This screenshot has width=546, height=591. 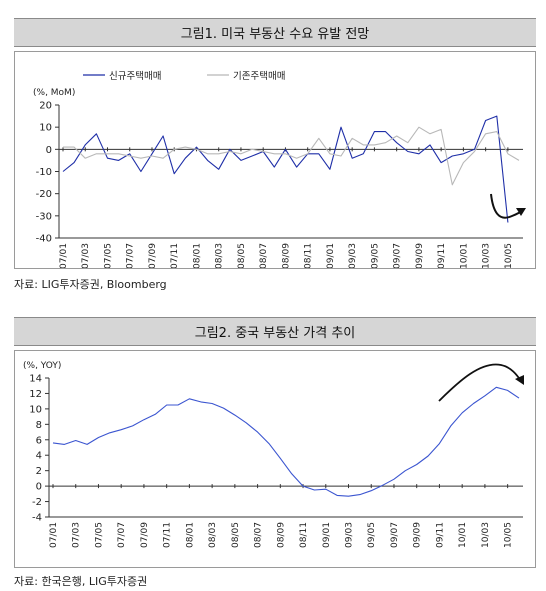 I want to click on y-tick-label: 4, so click(x=39, y=456).